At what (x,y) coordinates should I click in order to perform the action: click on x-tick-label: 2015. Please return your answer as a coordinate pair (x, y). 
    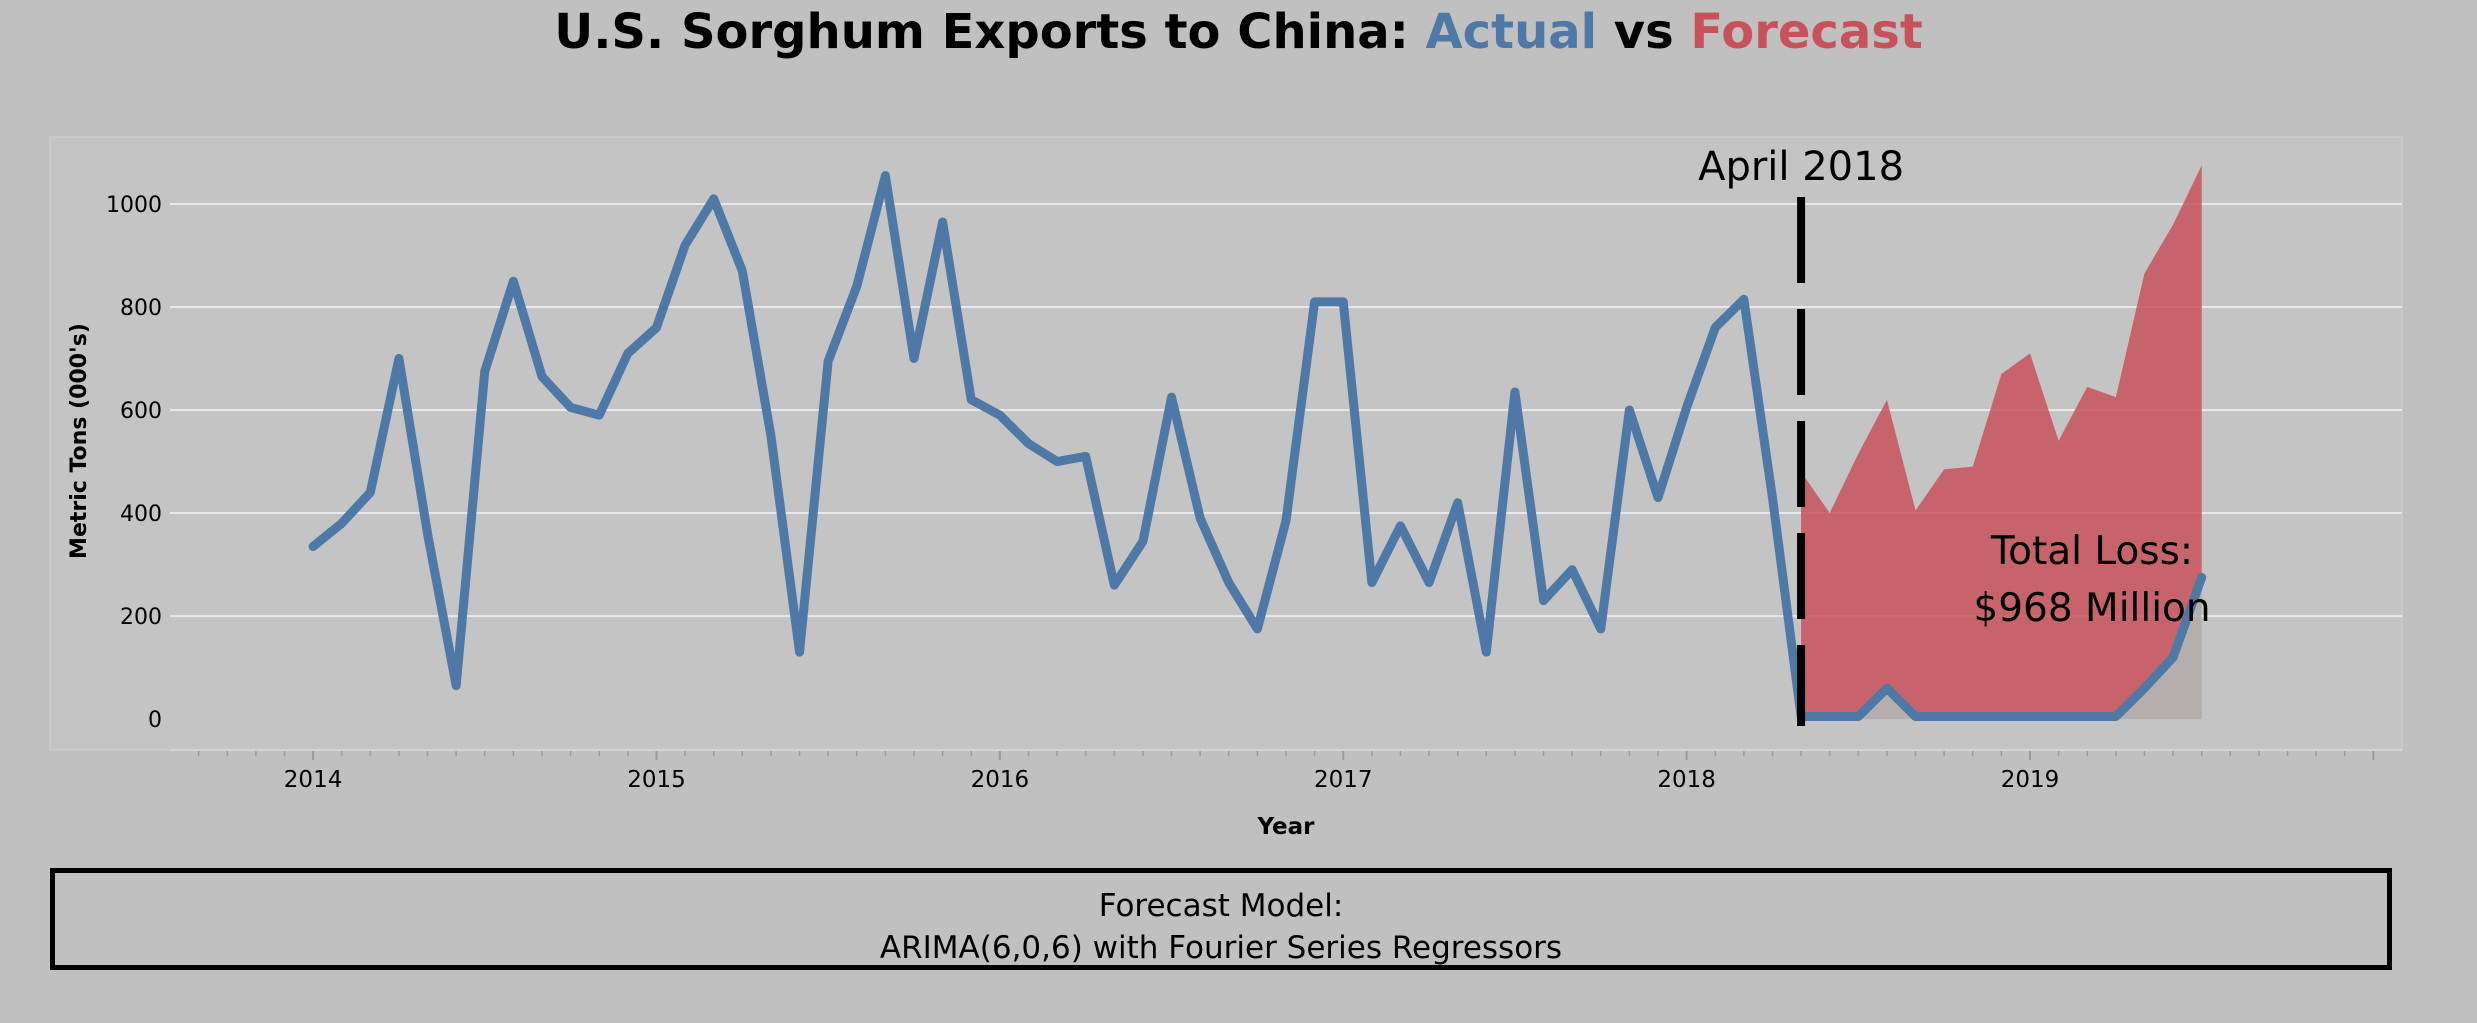
    Looking at the image, I should click on (656, 780).